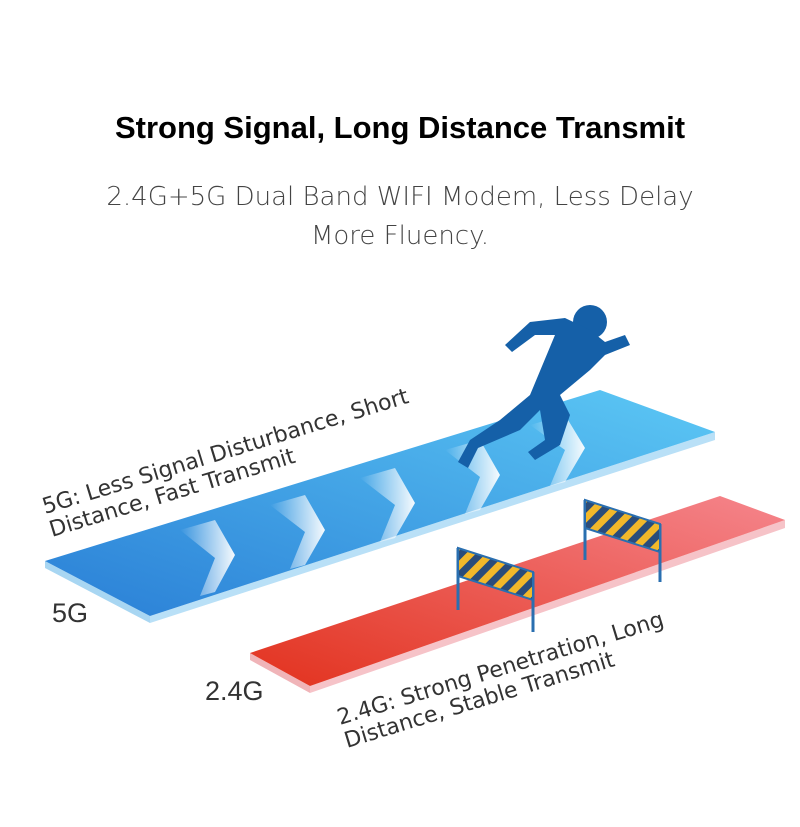  I want to click on title: Strong Signal, Long Distance Transmit, so click(400, 127).